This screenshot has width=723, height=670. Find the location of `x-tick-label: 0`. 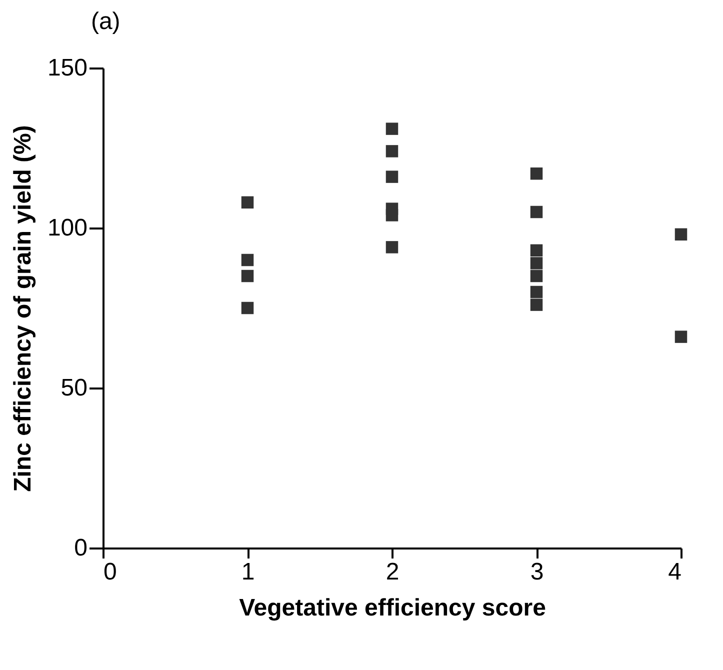

x-tick-label: 0 is located at coordinates (110, 572).